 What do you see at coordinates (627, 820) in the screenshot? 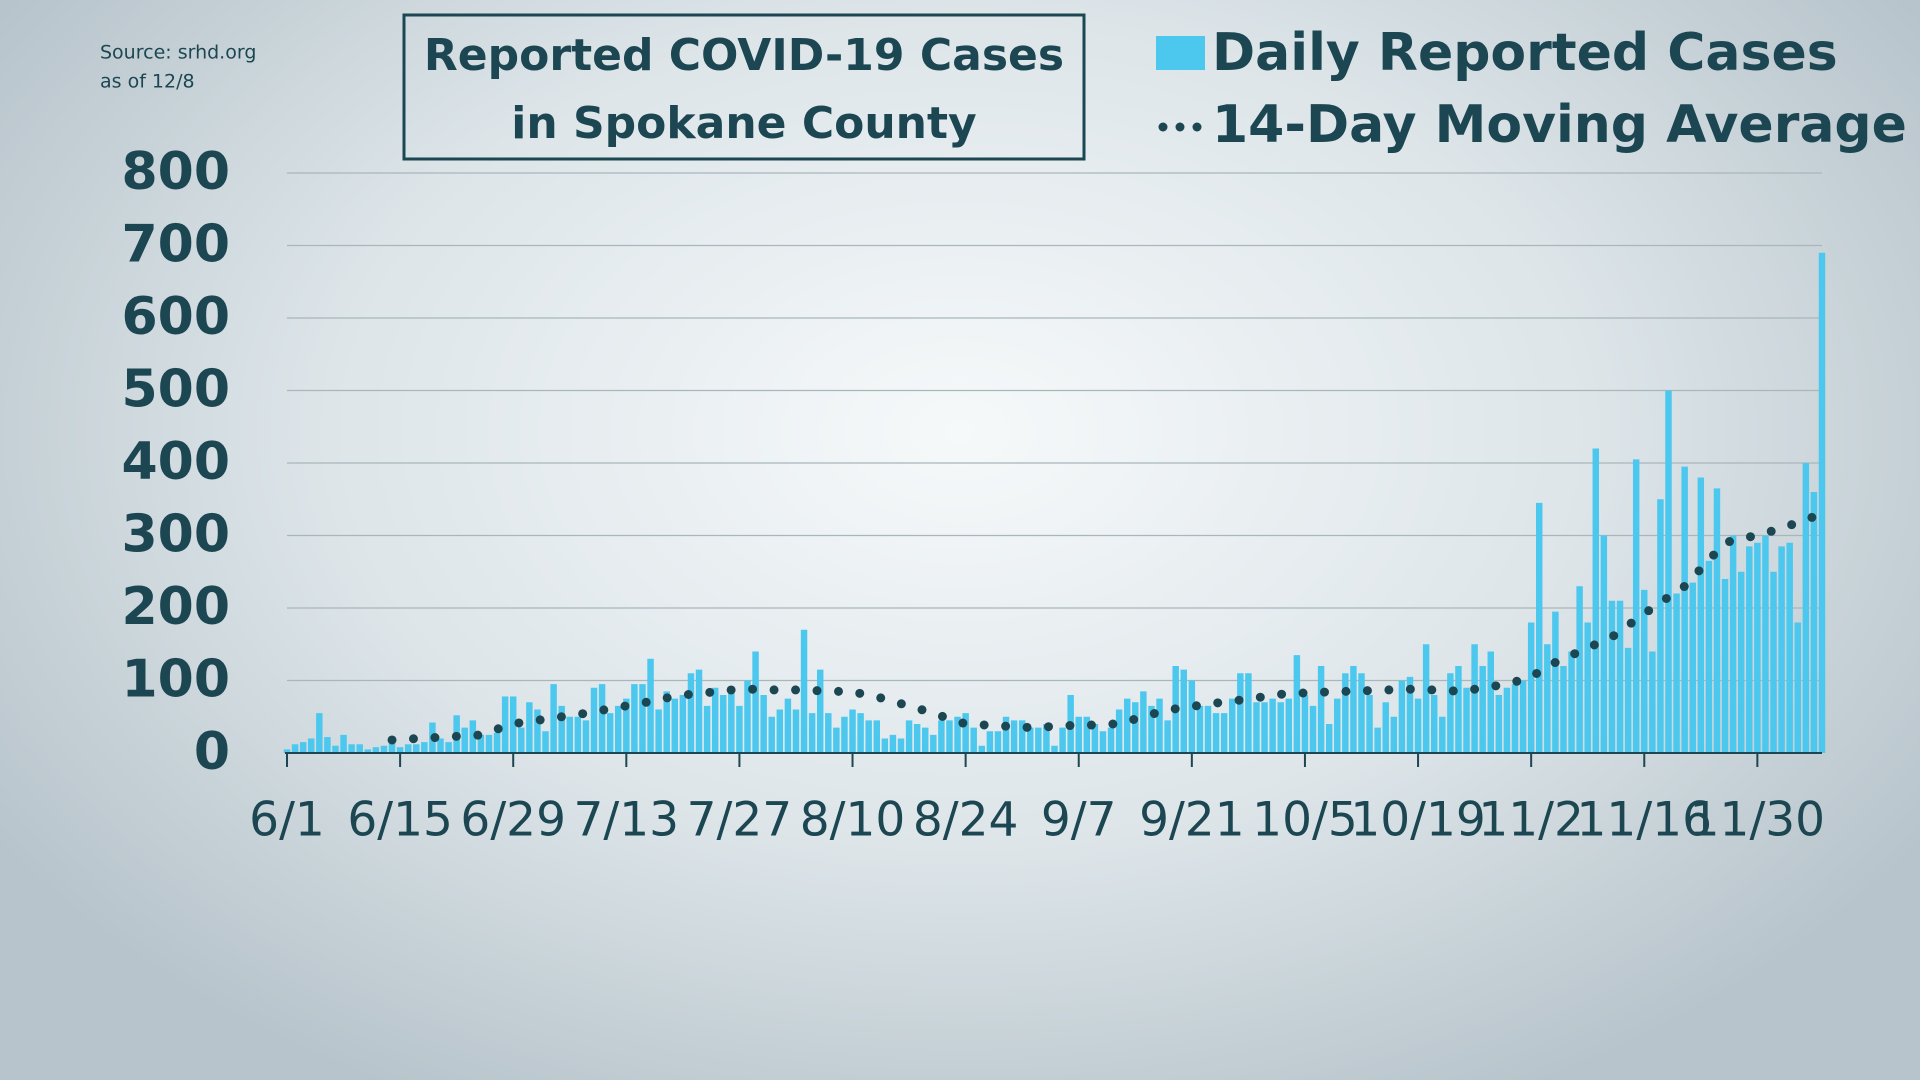
I see `x-tick-label: 7/13` at bounding box center [627, 820].